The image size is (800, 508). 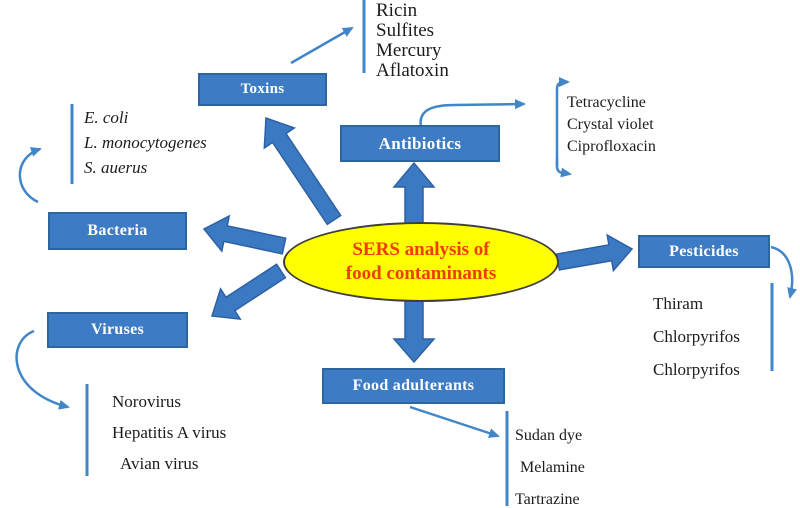 What do you see at coordinates (249, 292) in the screenshot?
I see `arrow-center-to-viruses` at bounding box center [249, 292].